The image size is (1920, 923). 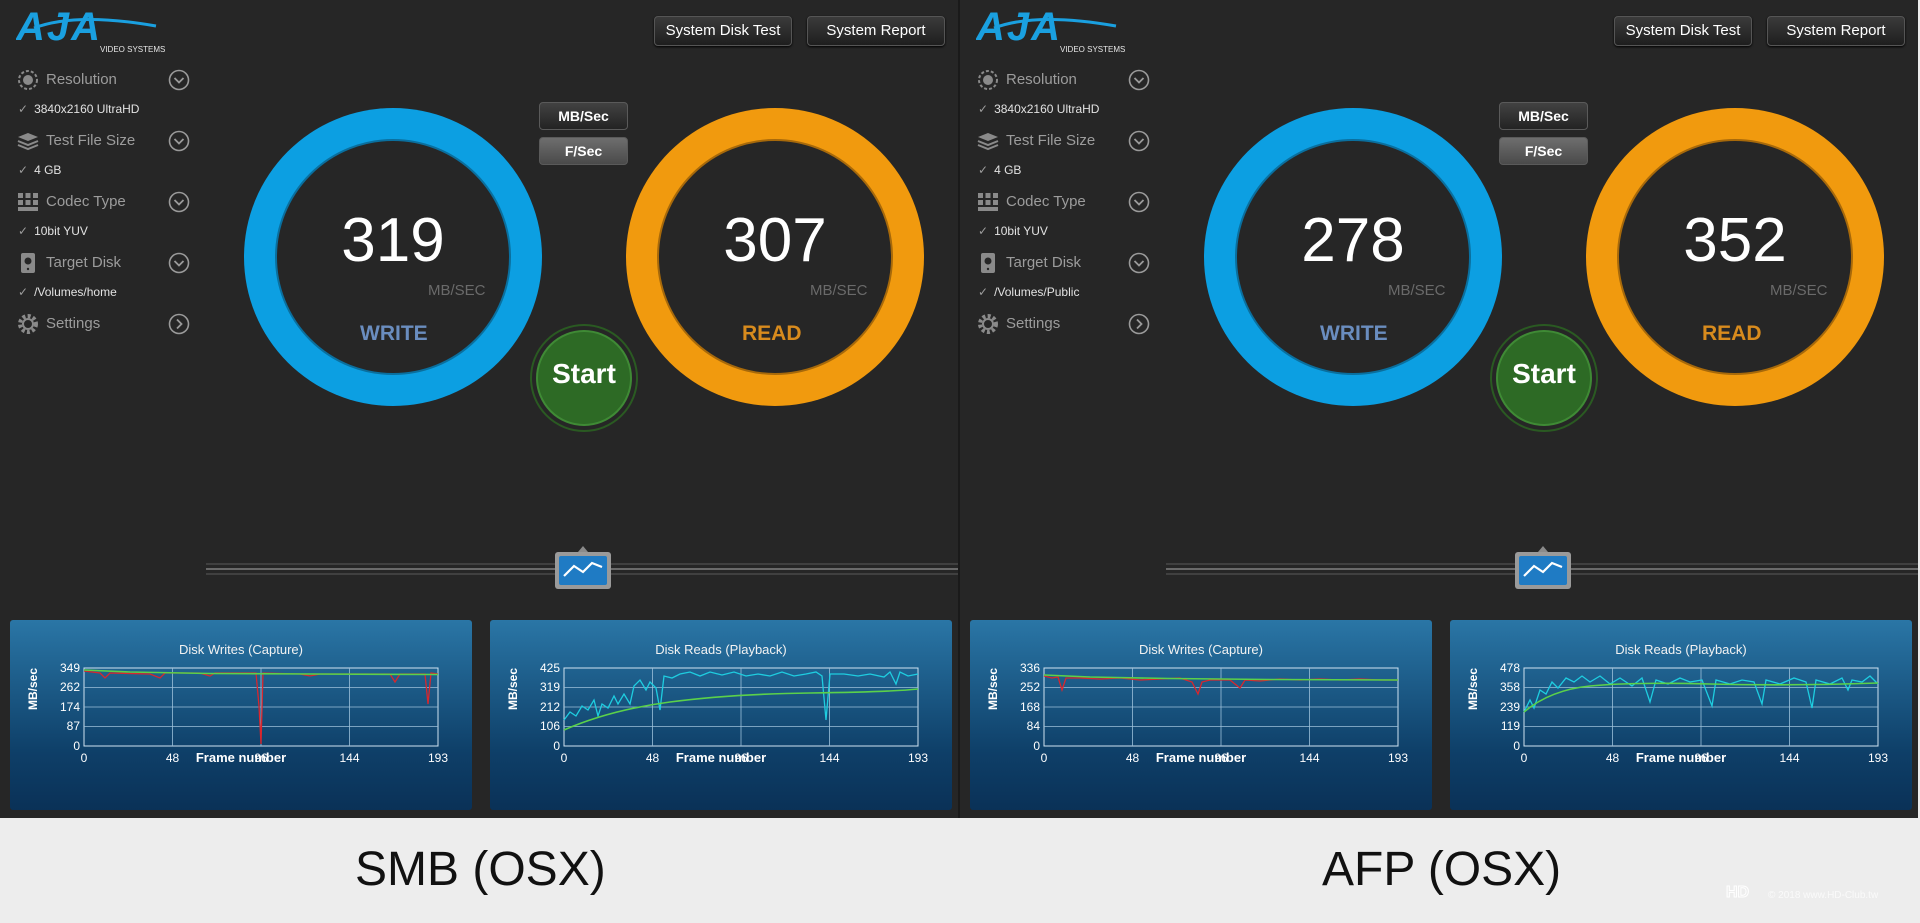 What do you see at coordinates (959, 409) in the screenshot?
I see `panel-divider` at bounding box center [959, 409].